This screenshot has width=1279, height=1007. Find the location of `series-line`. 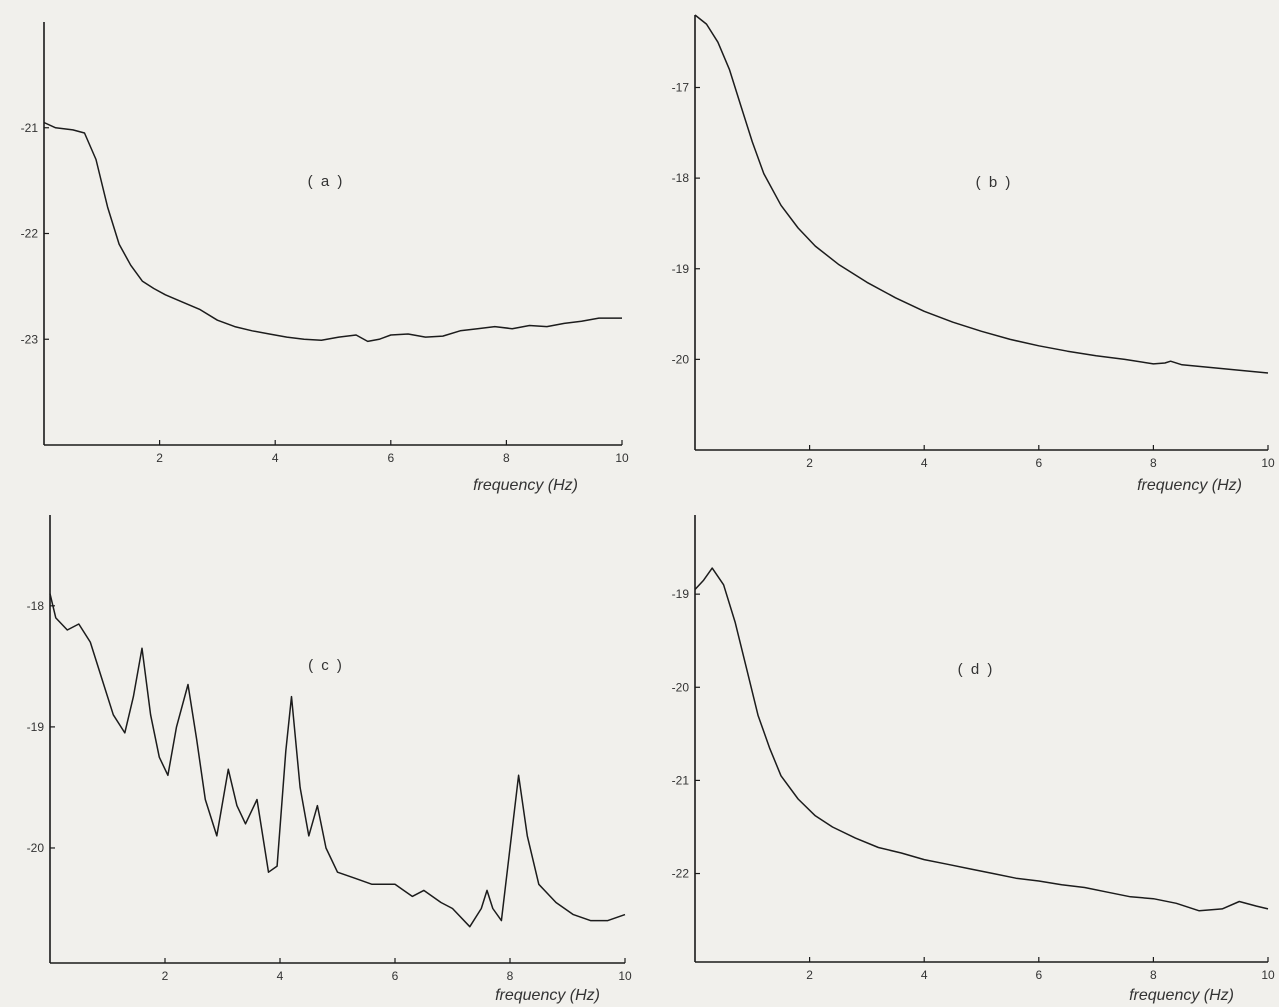

series-line is located at coordinates (332, 232).